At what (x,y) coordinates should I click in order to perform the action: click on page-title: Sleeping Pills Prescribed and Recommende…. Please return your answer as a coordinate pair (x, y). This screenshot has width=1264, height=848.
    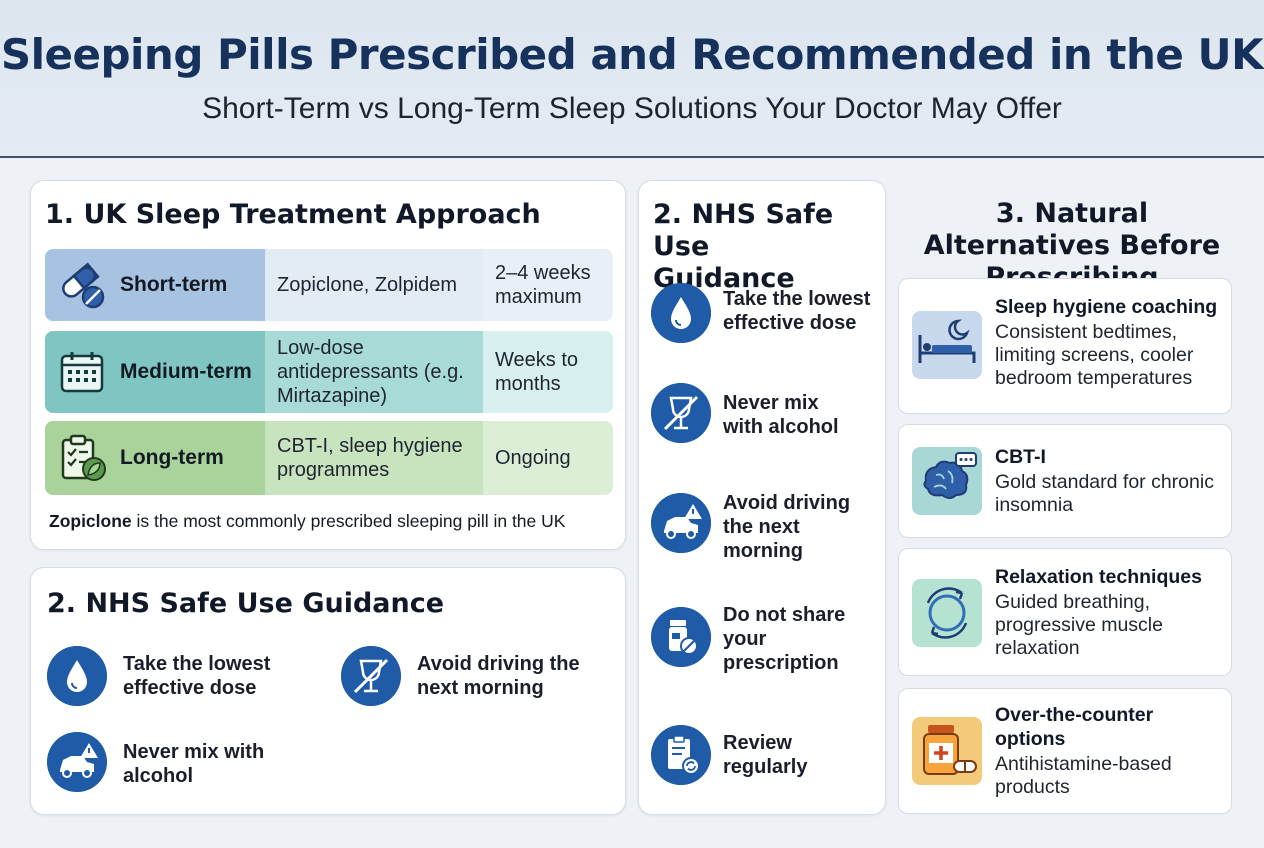
    Looking at the image, I should click on (632, 54).